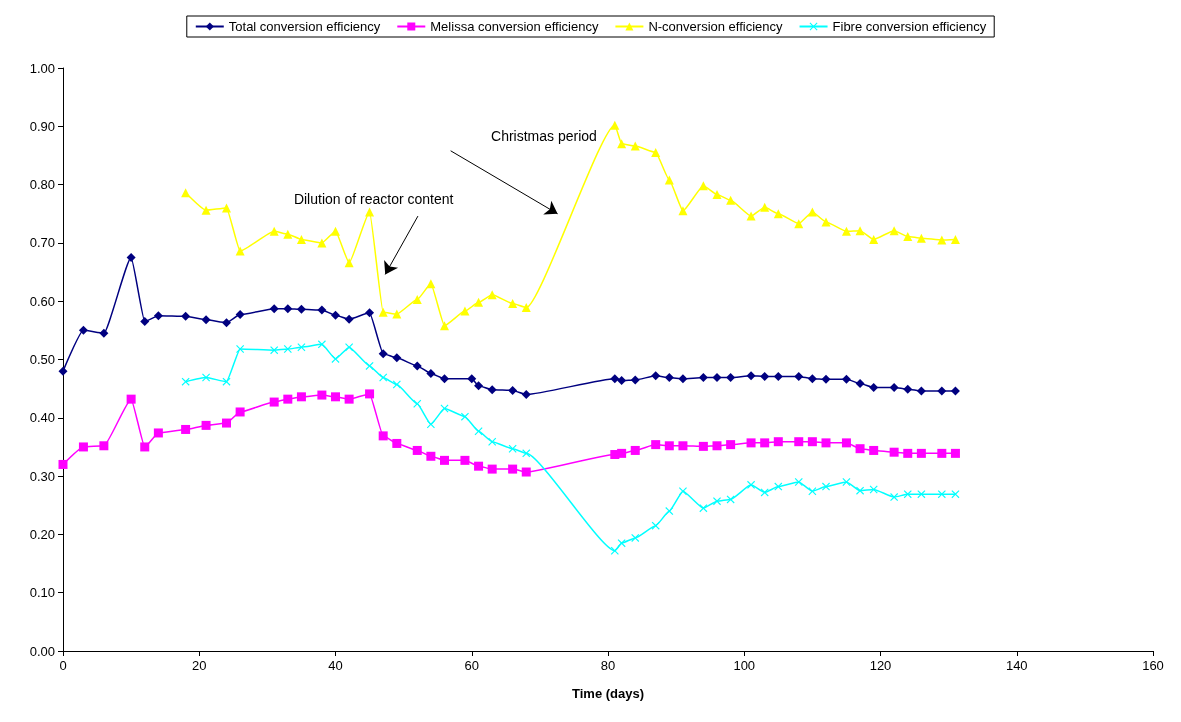 This screenshot has width=1181, height=722. What do you see at coordinates (42, 476) in the screenshot?
I see `y-tick-label: 0.30` at bounding box center [42, 476].